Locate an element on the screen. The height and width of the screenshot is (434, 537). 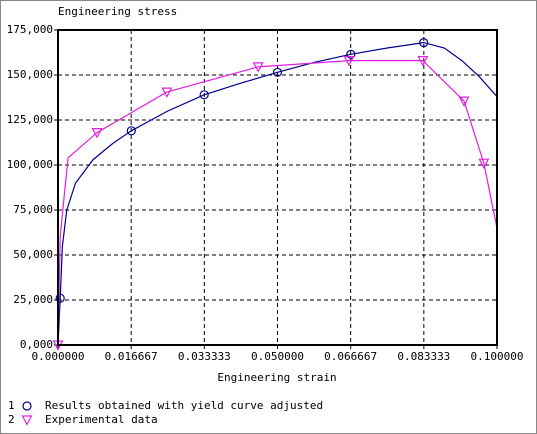
y-tick-label: 25,000 is located at coordinates (33, 299).